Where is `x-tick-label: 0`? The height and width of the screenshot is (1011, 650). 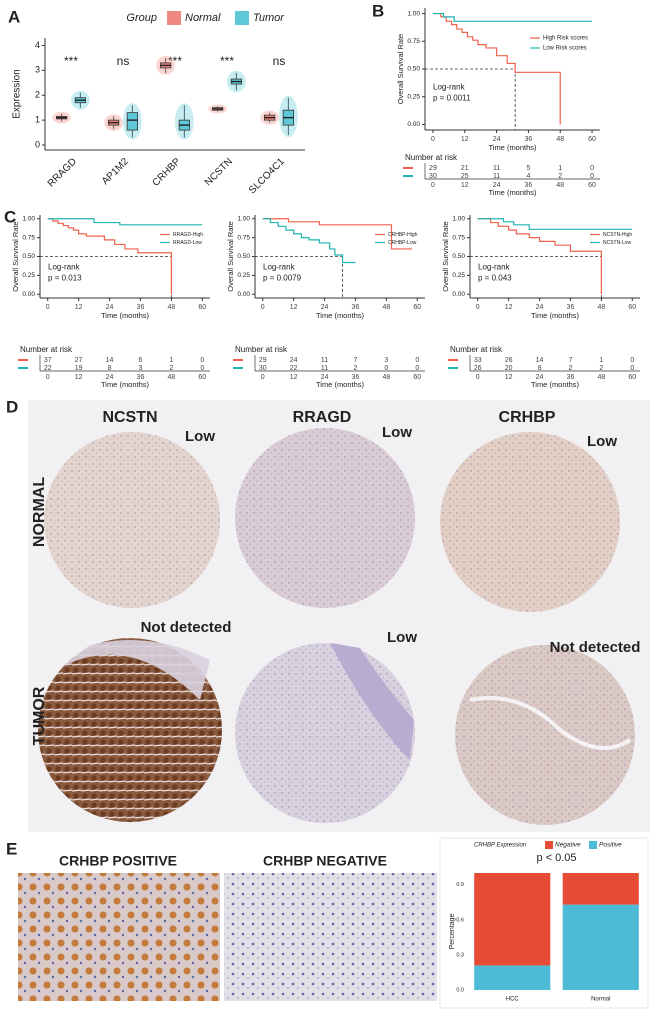
x-tick-label: 0 is located at coordinates (48, 307).